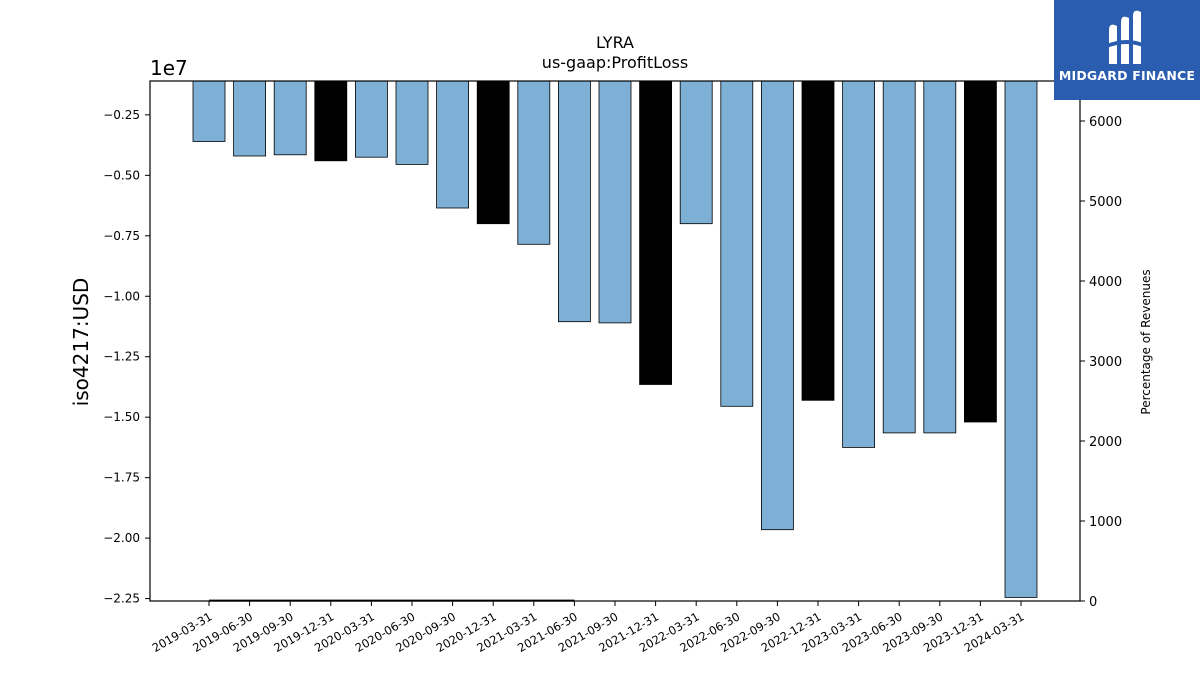 The height and width of the screenshot is (675, 1200). What do you see at coordinates (121, 599) in the screenshot?
I see `y-tick-label: −2.25` at bounding box center [121, 599].